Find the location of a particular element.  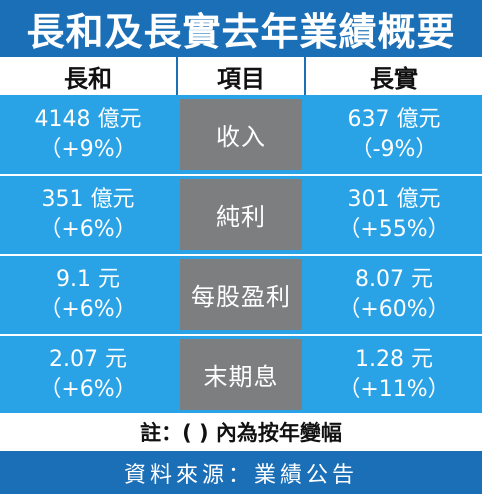

footnote: 註：( ) 內為按年變幅 is located at coordinates (241, 432).